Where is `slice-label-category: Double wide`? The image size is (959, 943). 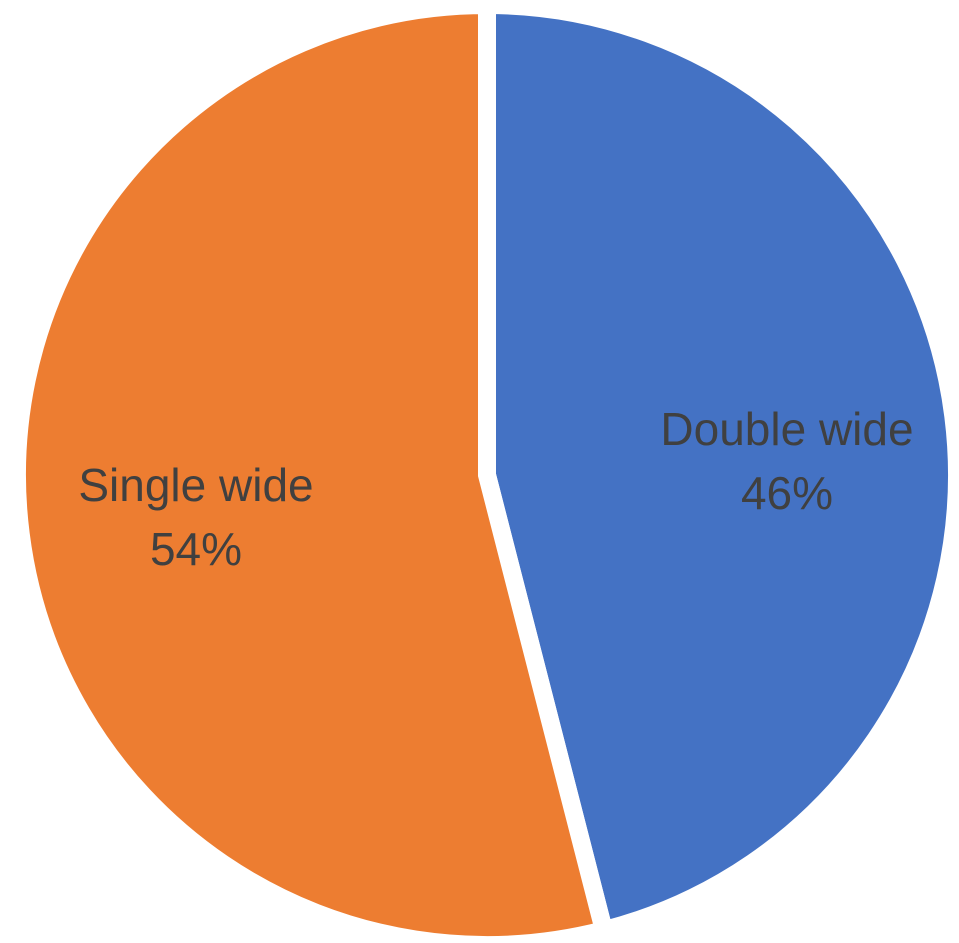 slice-label-category: Double wide is located at coordinates (786, 429).